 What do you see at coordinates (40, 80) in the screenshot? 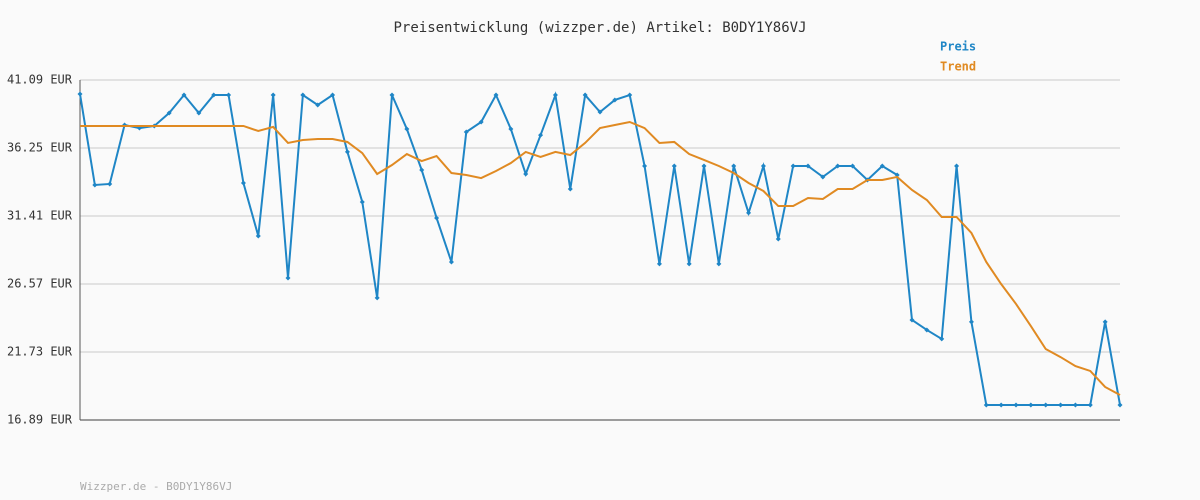
I see `y-tick-label: 41.09 EUR` at bounding box center [40, 80].